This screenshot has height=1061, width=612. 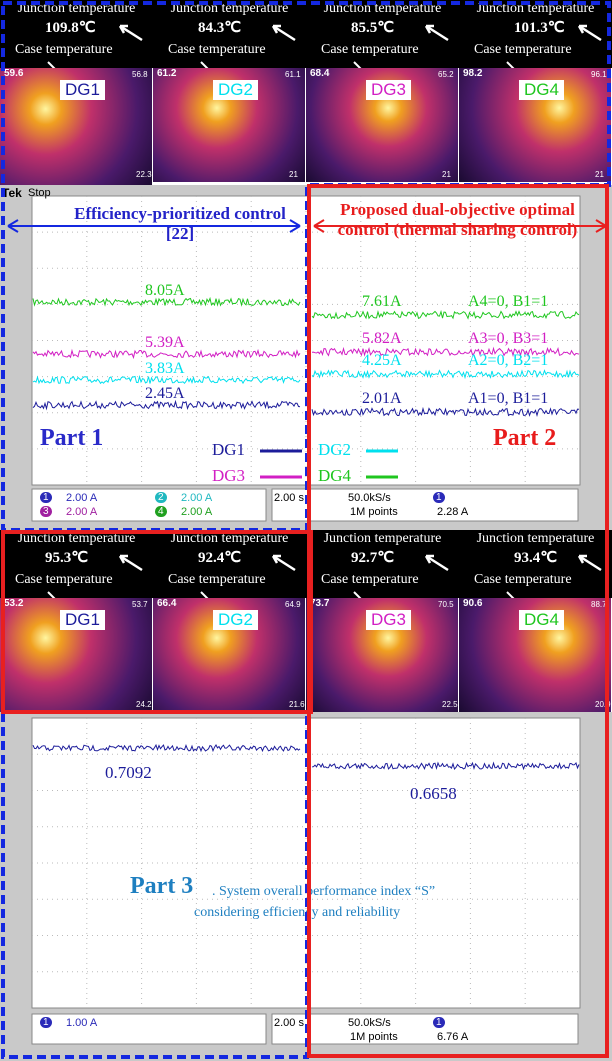 What do you see at coordinates (382, 301) in the screenshot?
I see `trace-label: 7.61A` at bounding box center [382, 301].